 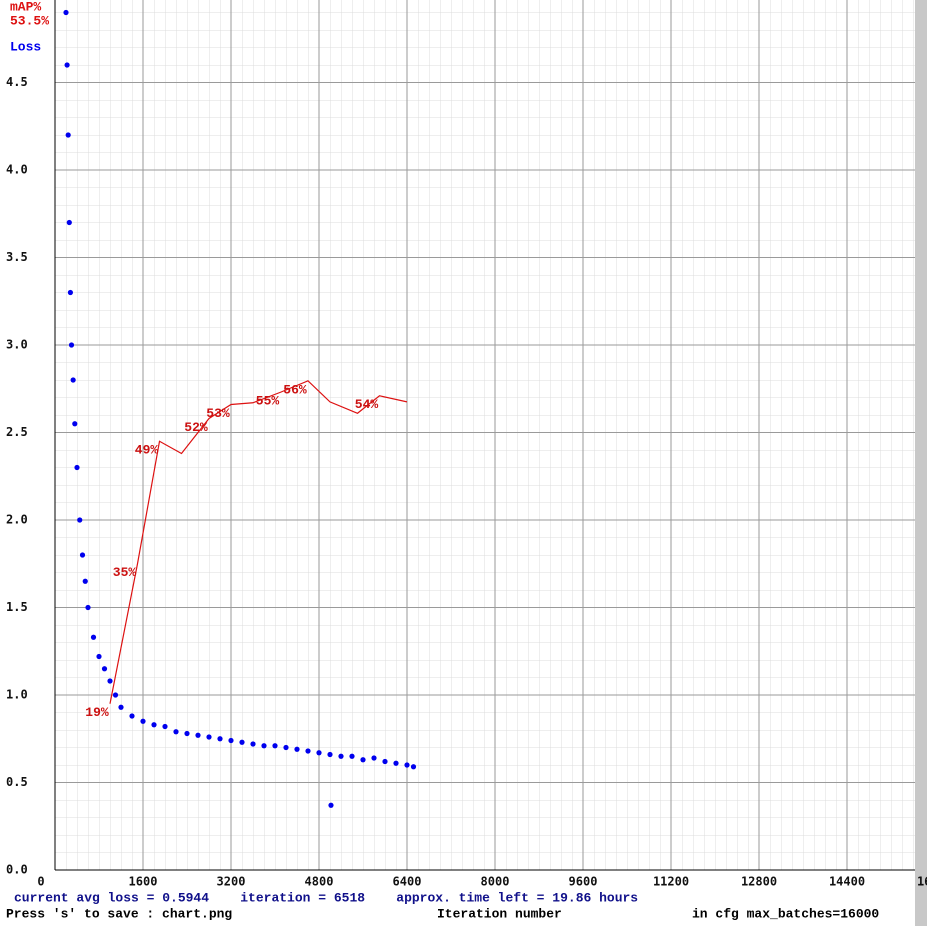 I want to click on max-batches: in cfg max_batches=16000, so click(x=785, y=913).